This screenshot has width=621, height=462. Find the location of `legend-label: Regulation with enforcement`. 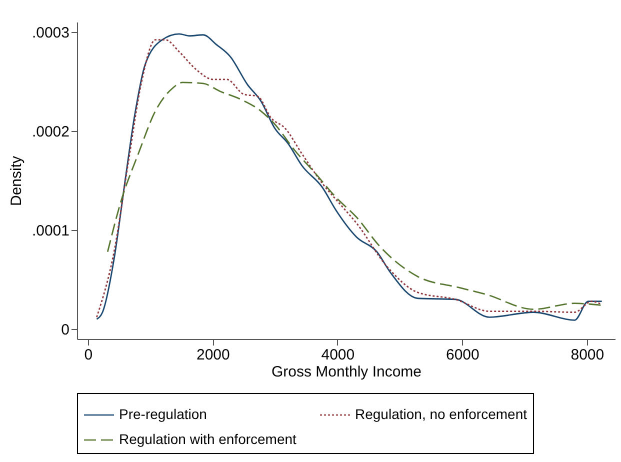

legend-label: Regulation with enforcement is located at coordinates (208, 439).